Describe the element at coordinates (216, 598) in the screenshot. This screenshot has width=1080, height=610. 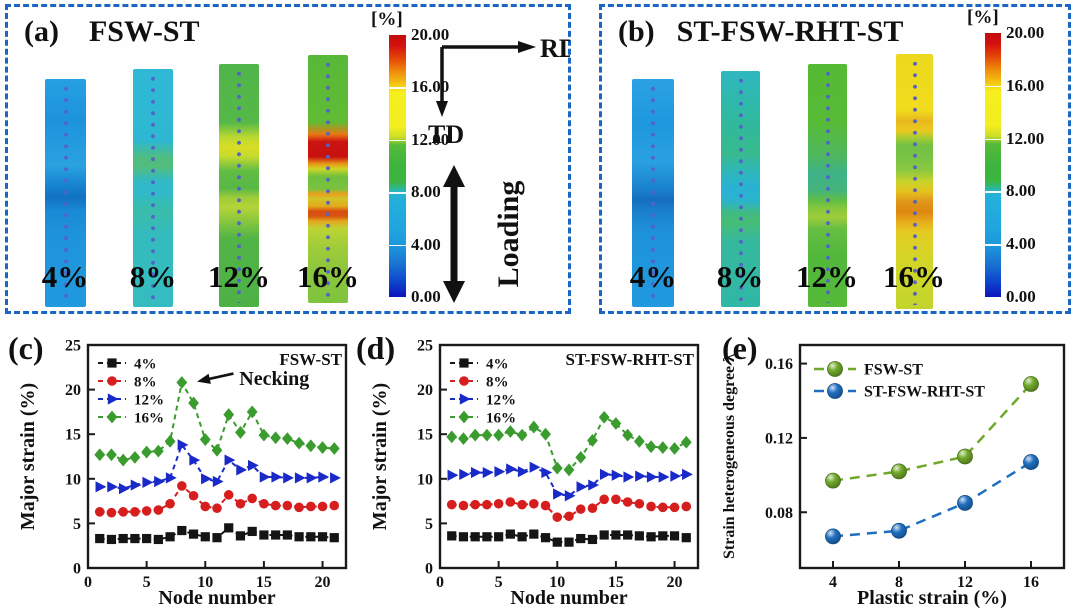
I see `x-axis-label: Node number` at that location.